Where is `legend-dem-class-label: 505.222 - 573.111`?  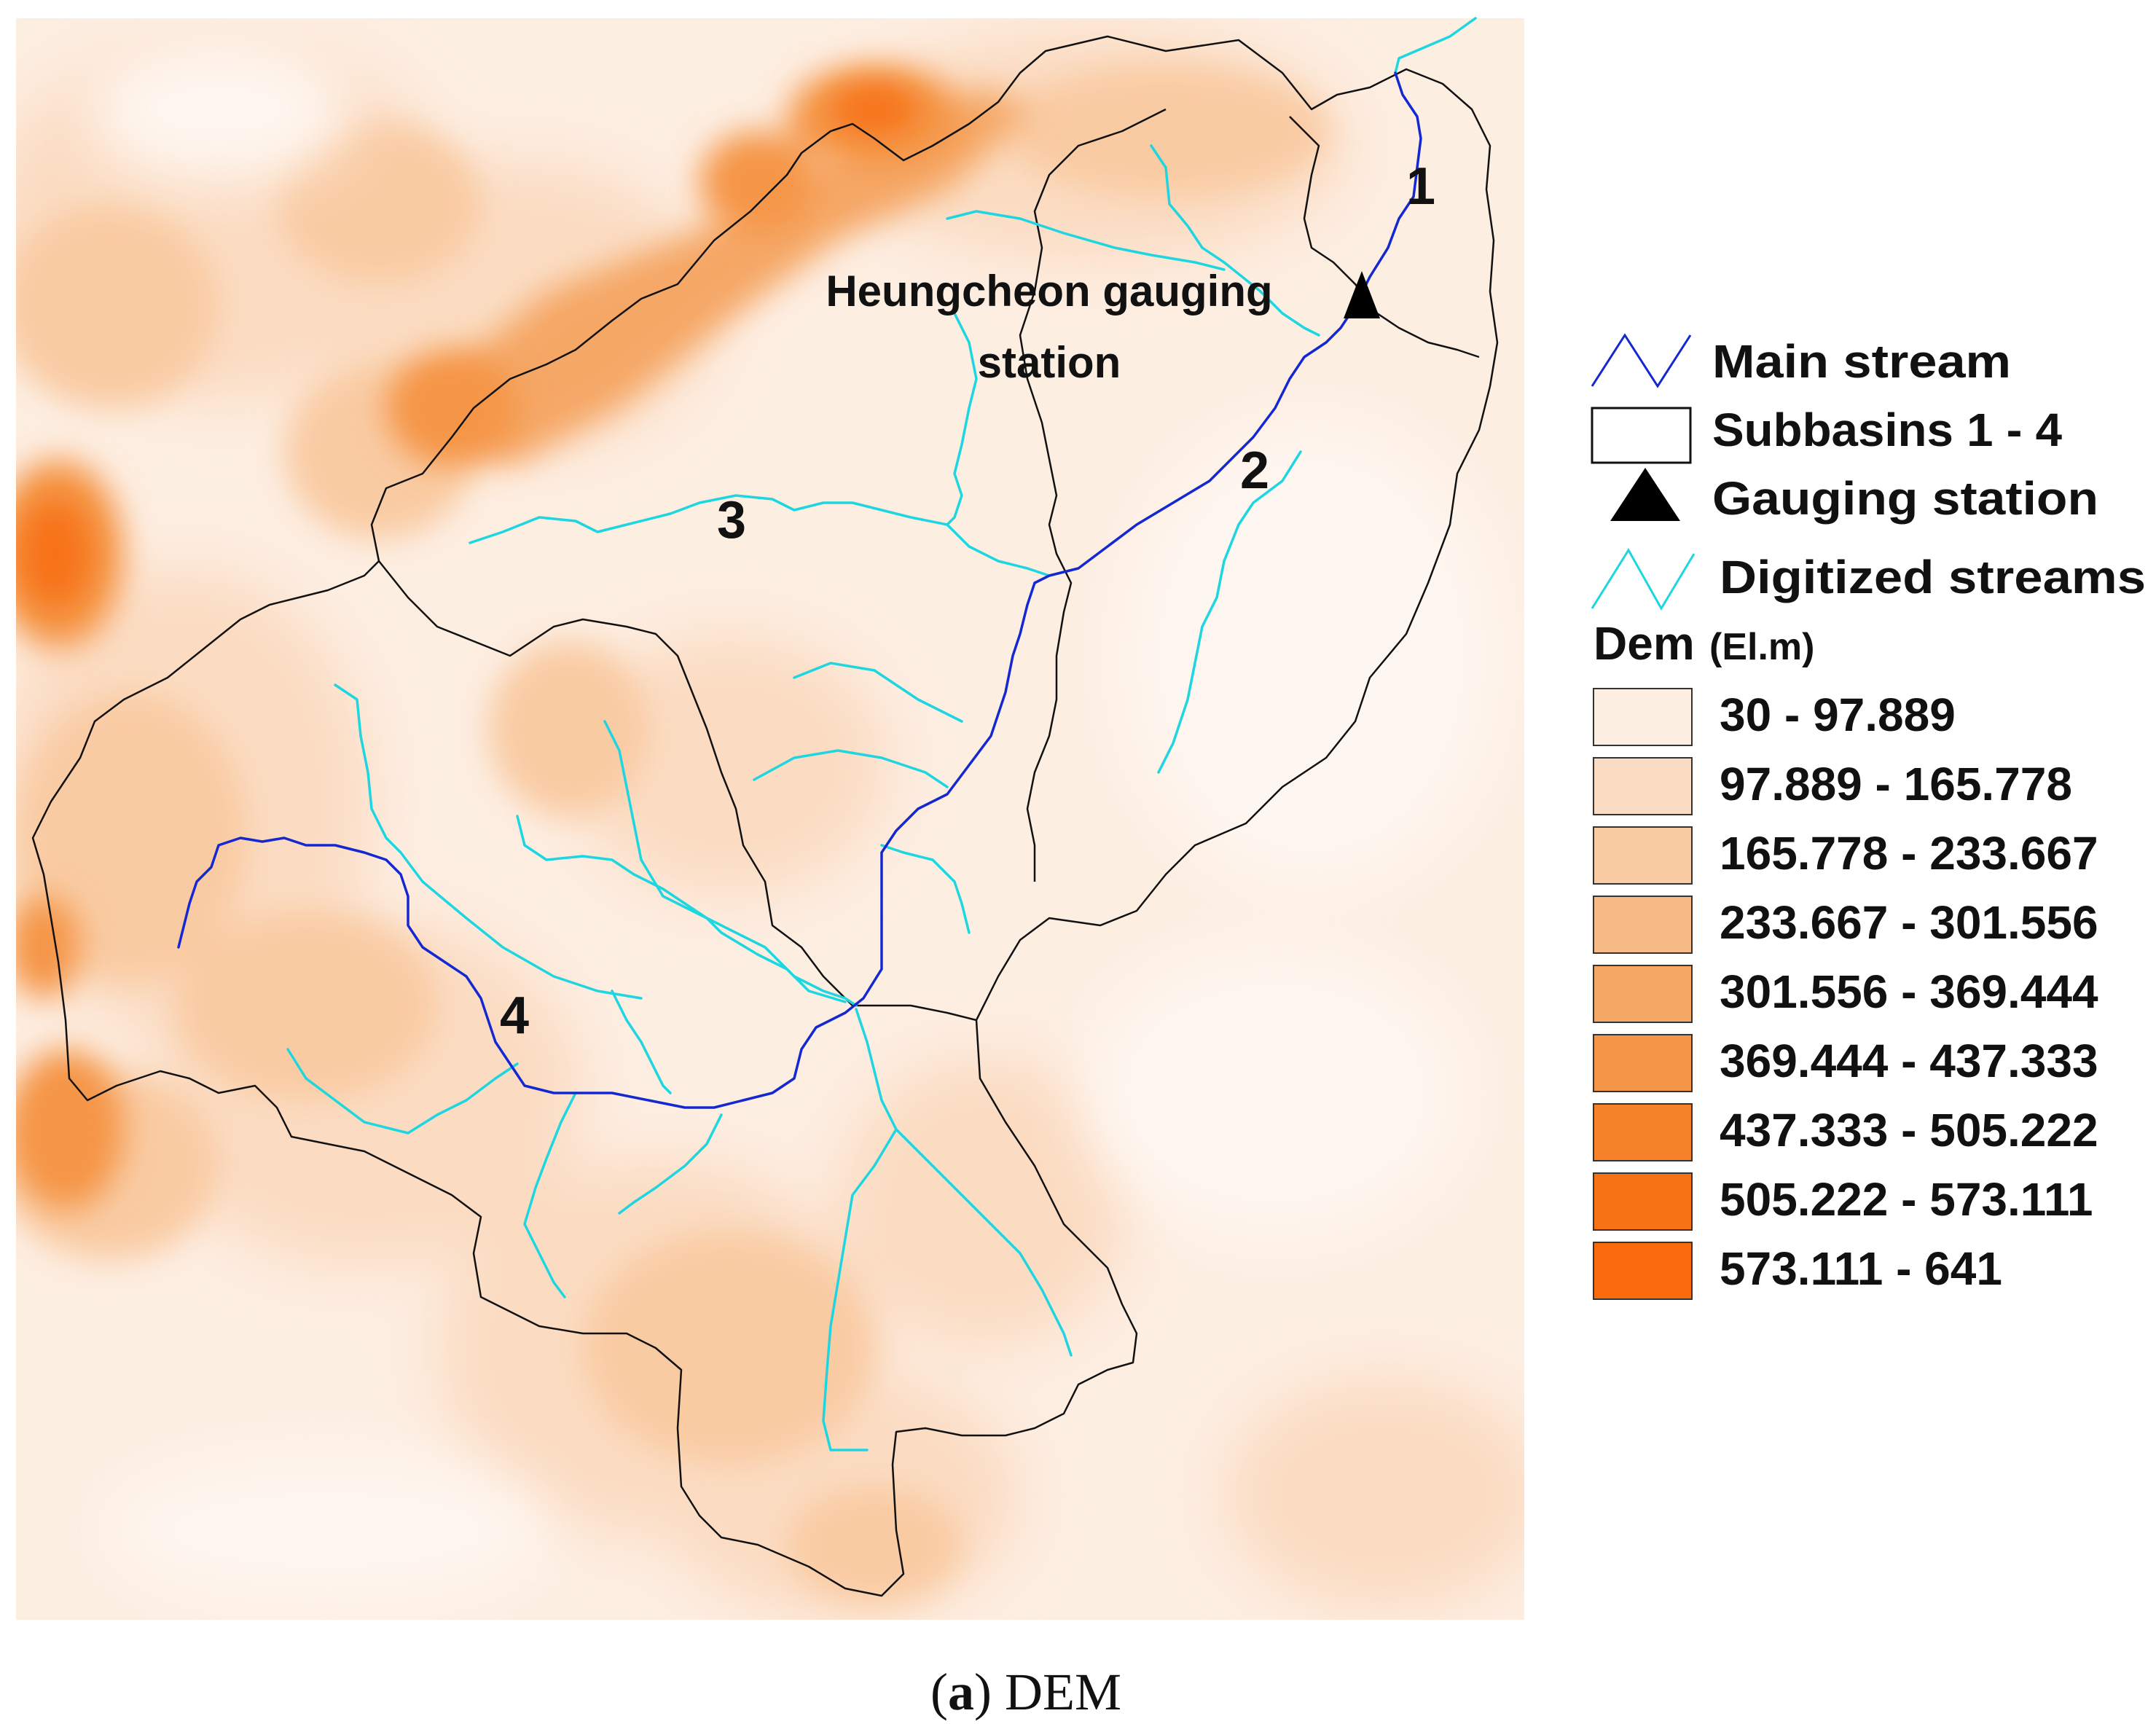
legend-dem-class-label: 505.222 - 573.111 is located at coordinates (1906, 1200).